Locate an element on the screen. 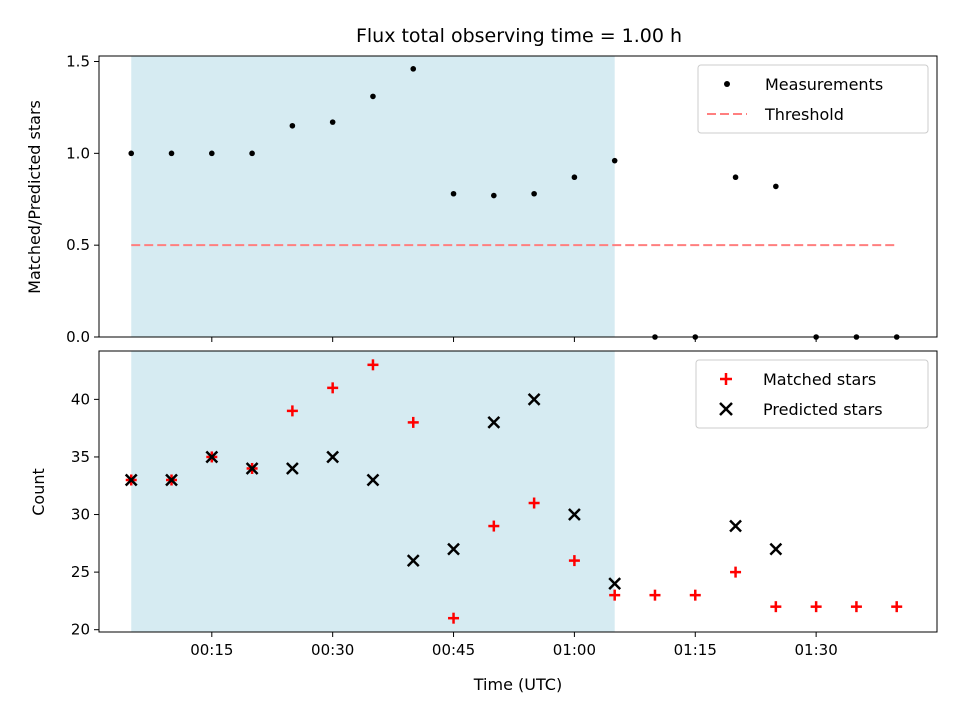 Image resolution: width=960 pixels, height=720 pixels. bottom-ytick-label: 30 is located at coordinates (80, 515).